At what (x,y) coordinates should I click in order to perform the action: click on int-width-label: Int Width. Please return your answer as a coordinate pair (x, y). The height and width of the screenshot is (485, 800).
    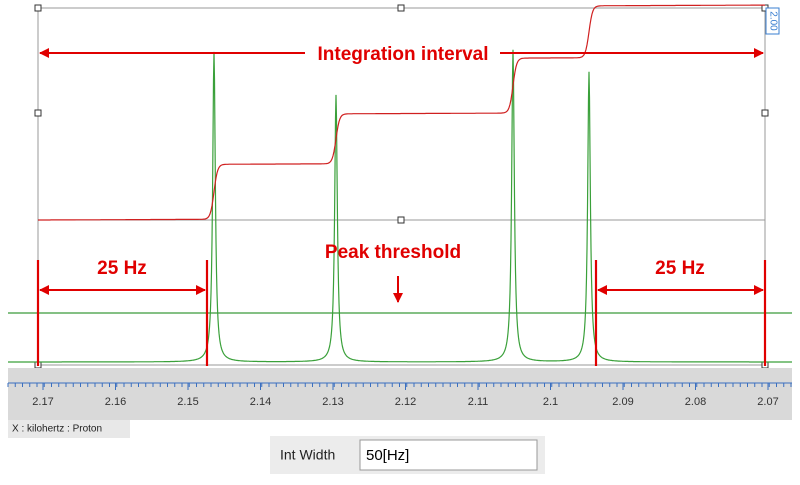
    Looking at the image, I should click on (307, 455).